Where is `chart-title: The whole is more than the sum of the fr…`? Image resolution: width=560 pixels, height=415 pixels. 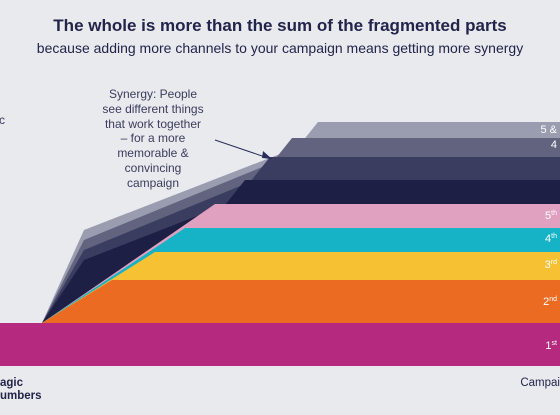
chart-title: The whole is more than the sum of the fr… is located at coordinates (280, 25).